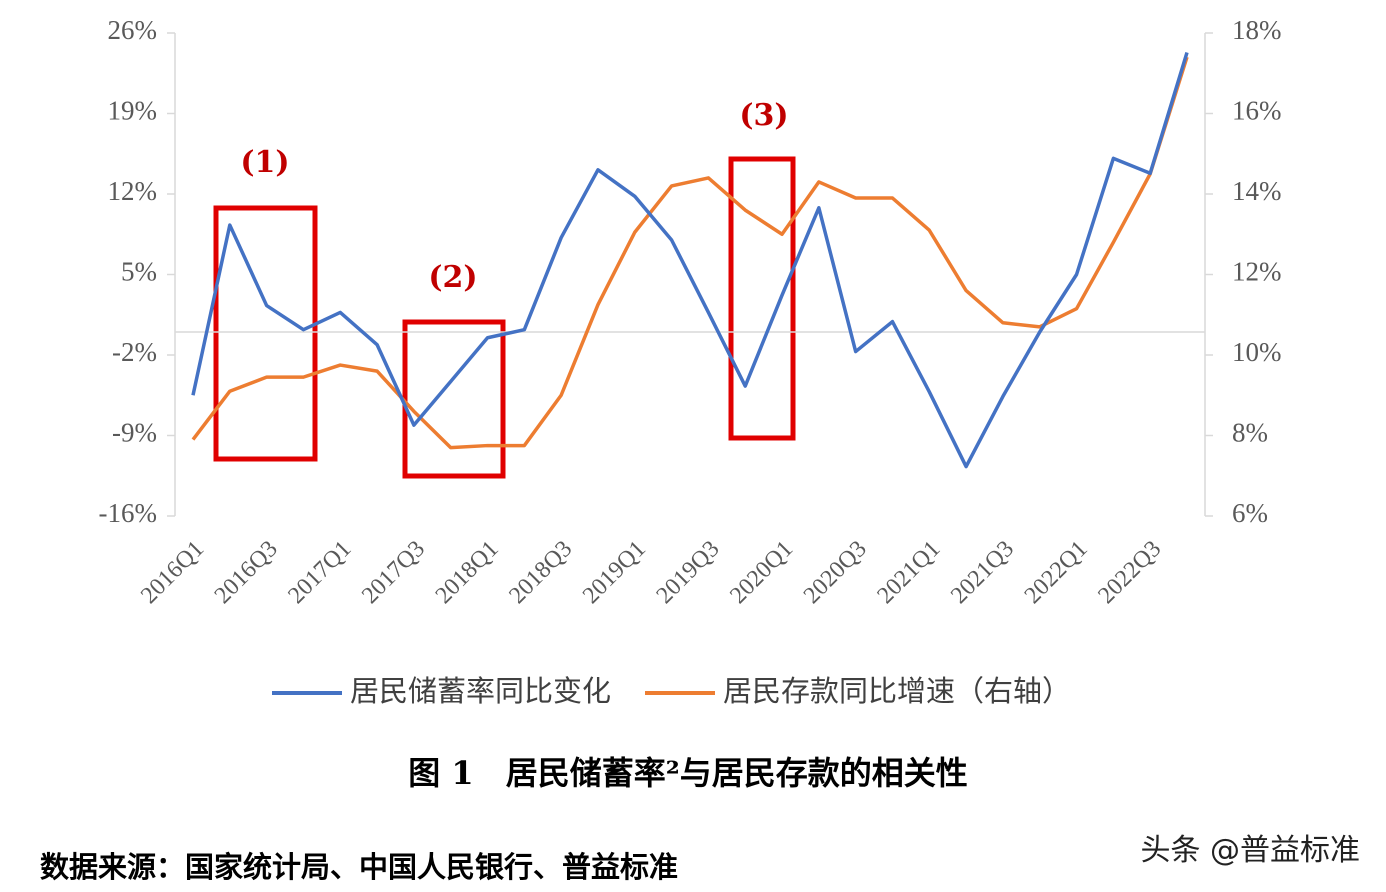 This screenshot has height=892, width=1386. What do you see at coordinates (467, 572) in the screenshot?
I see `x-tick-label: 2018Q1` at bounding box center [467, 572].